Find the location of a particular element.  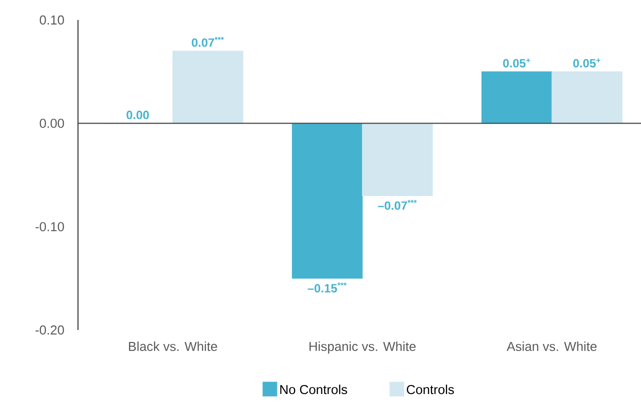

x-tick-label: Black vs. White is located at coordinates (173, 347).